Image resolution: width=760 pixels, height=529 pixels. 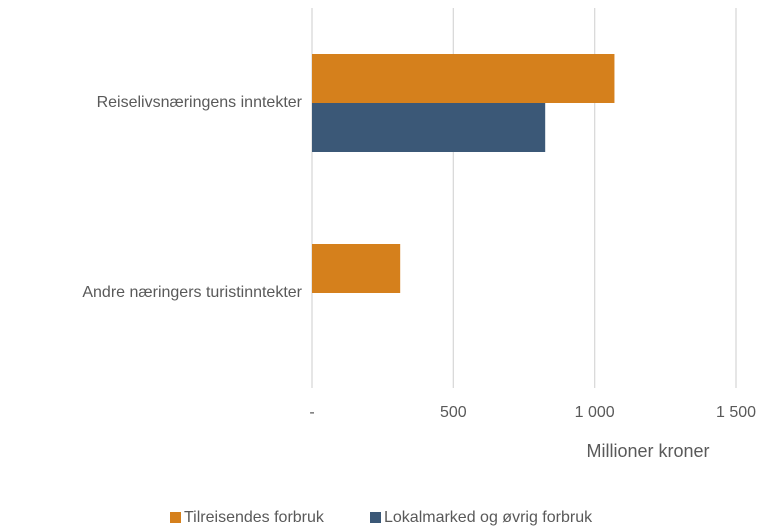 I want to click on x-axis-label: Millioner kroner, so click(x=647, y=451).